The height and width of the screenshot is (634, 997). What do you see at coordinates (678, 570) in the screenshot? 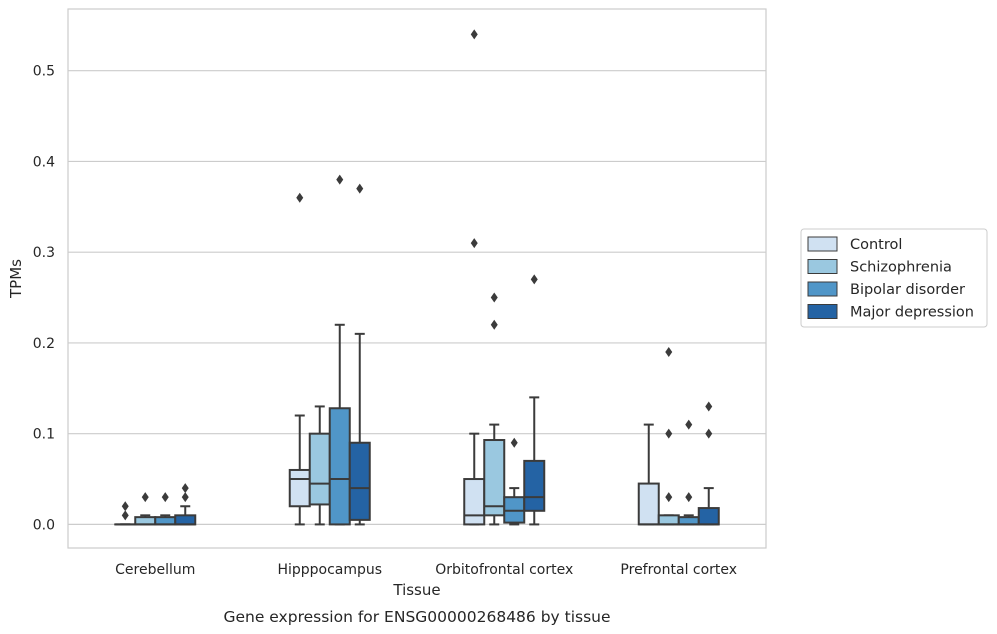
I see `x-tick-label: Prefrontal cortex` at bounding box center [678, 570].